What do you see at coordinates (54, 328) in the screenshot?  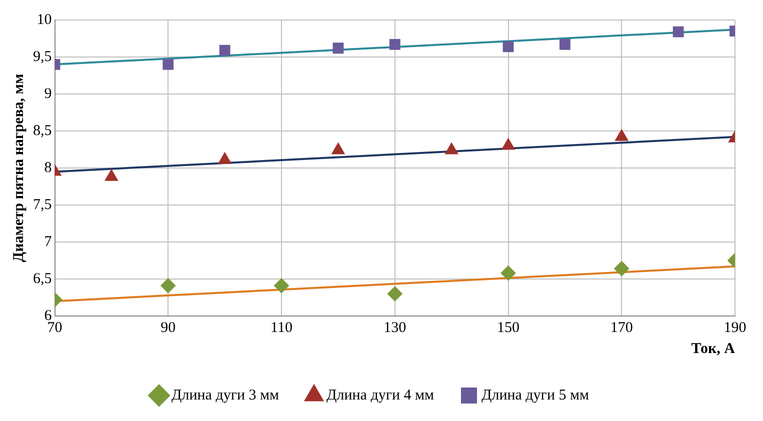 I see `x-tick-label: 70` at bounding box center [54, 328].